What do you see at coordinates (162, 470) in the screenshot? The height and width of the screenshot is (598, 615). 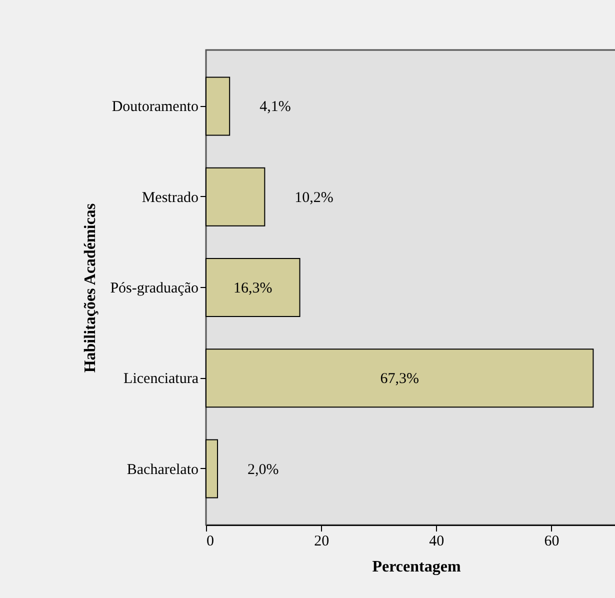 I see `y-tick-label: Bacharelato` at bounding box center [162, 470].